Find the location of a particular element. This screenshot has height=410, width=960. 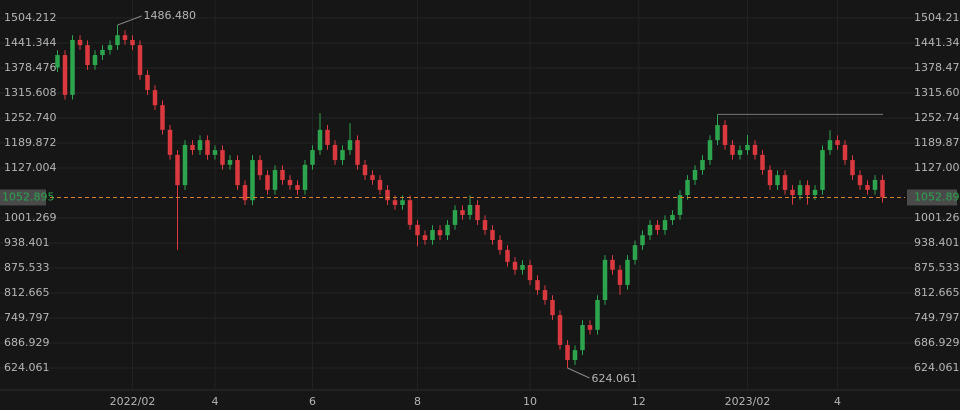

x-tick-label: 8 is located at coordinates (417, 401).